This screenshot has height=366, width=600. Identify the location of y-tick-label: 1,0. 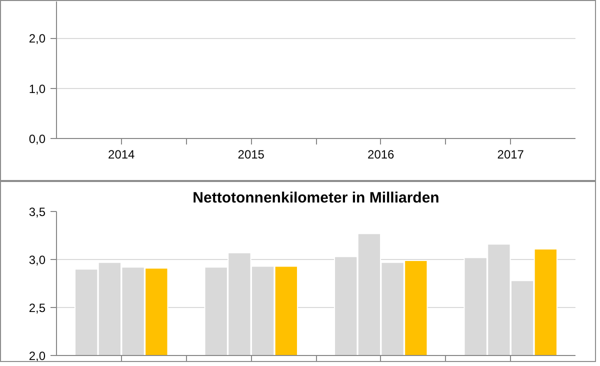
(37, 89).